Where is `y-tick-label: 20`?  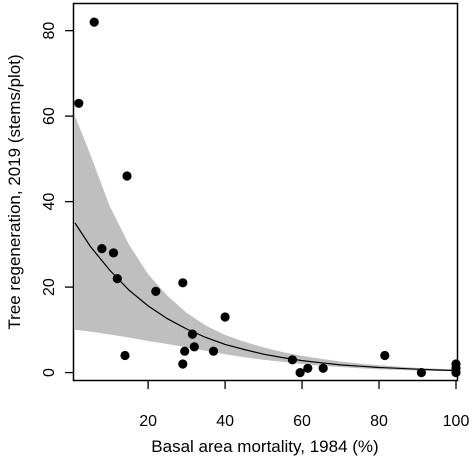
y-tick-label: 20 is located at coordinates (49, 287).